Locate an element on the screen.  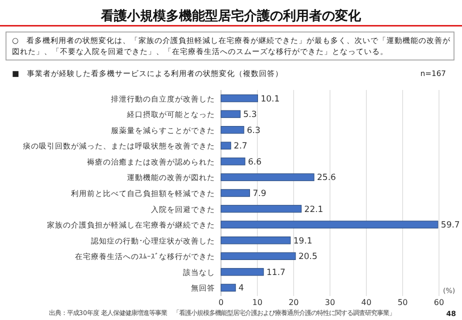
x-tick-label: 40 is located at coordinates (366, 302).